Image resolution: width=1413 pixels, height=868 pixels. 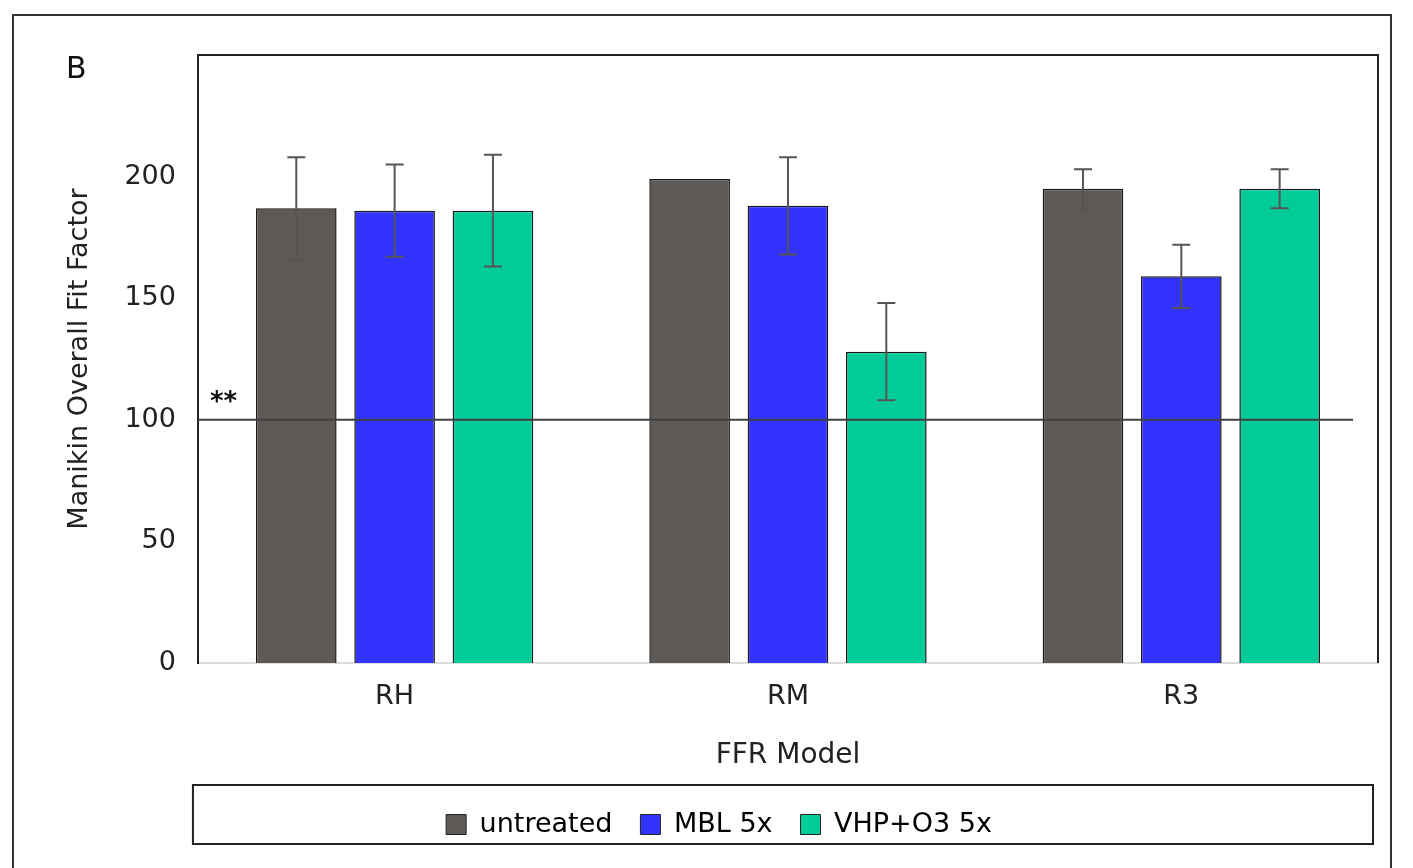 What do you see at coordinates (223, 400) in the screenshot?
I see `ref-line-label: **` at bounding box center [223, 400].